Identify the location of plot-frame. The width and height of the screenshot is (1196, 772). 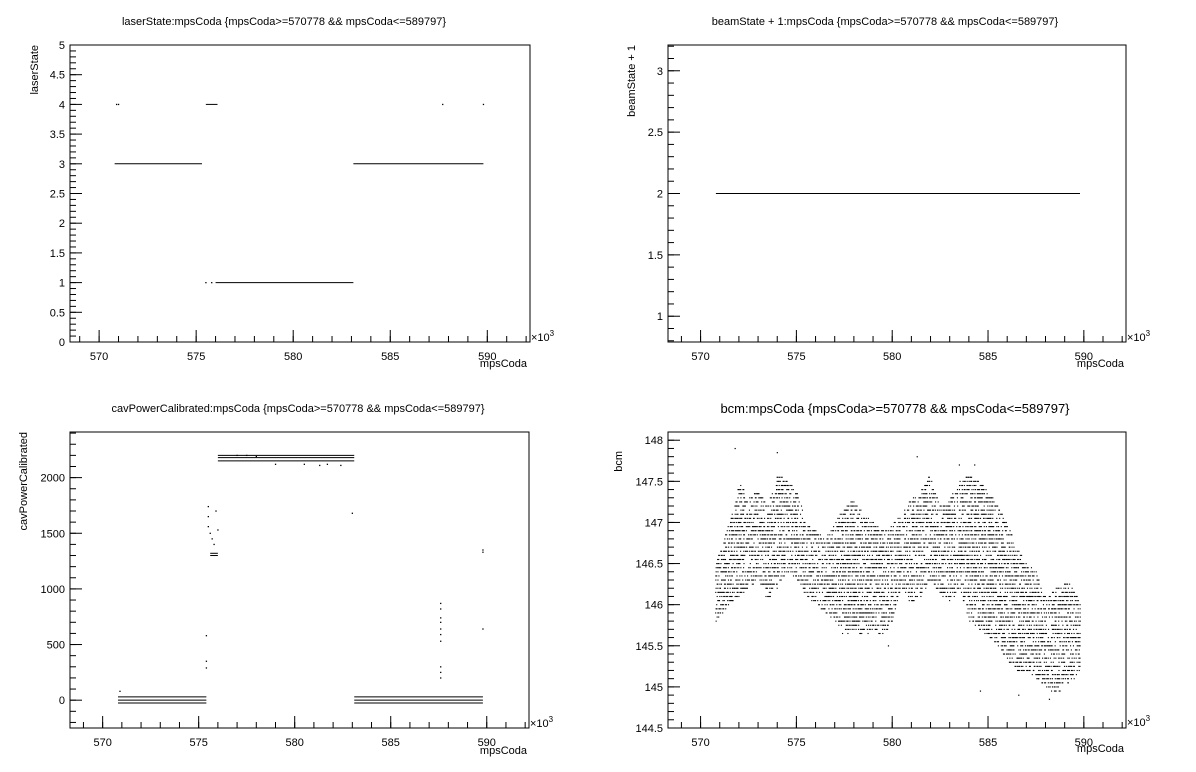
(300, 193).